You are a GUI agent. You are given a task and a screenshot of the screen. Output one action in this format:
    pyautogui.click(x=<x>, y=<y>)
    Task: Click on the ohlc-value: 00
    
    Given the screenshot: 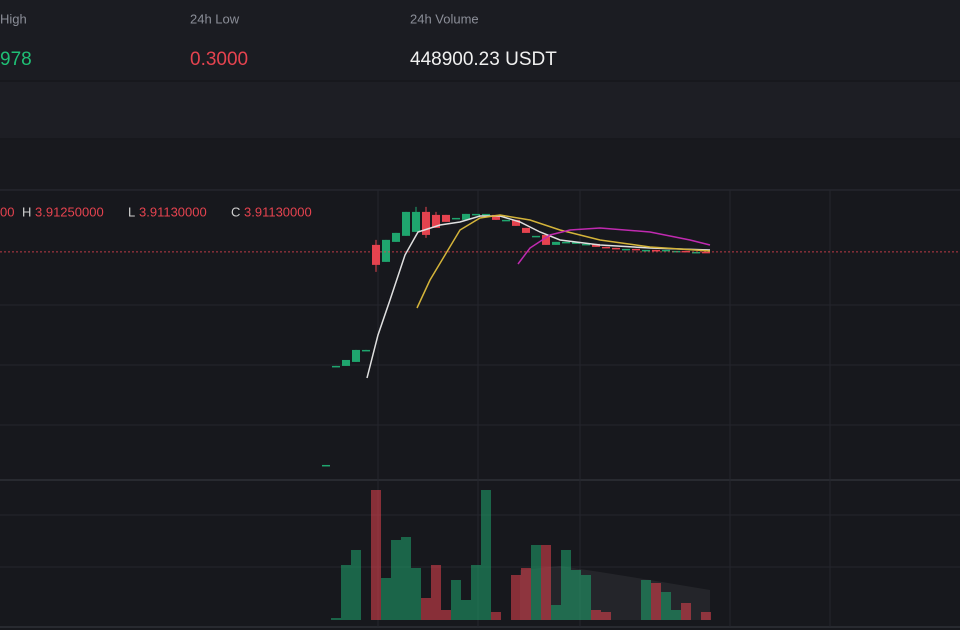 What is the action you would take?
    pyautogui.click(x=7, y=211)
    